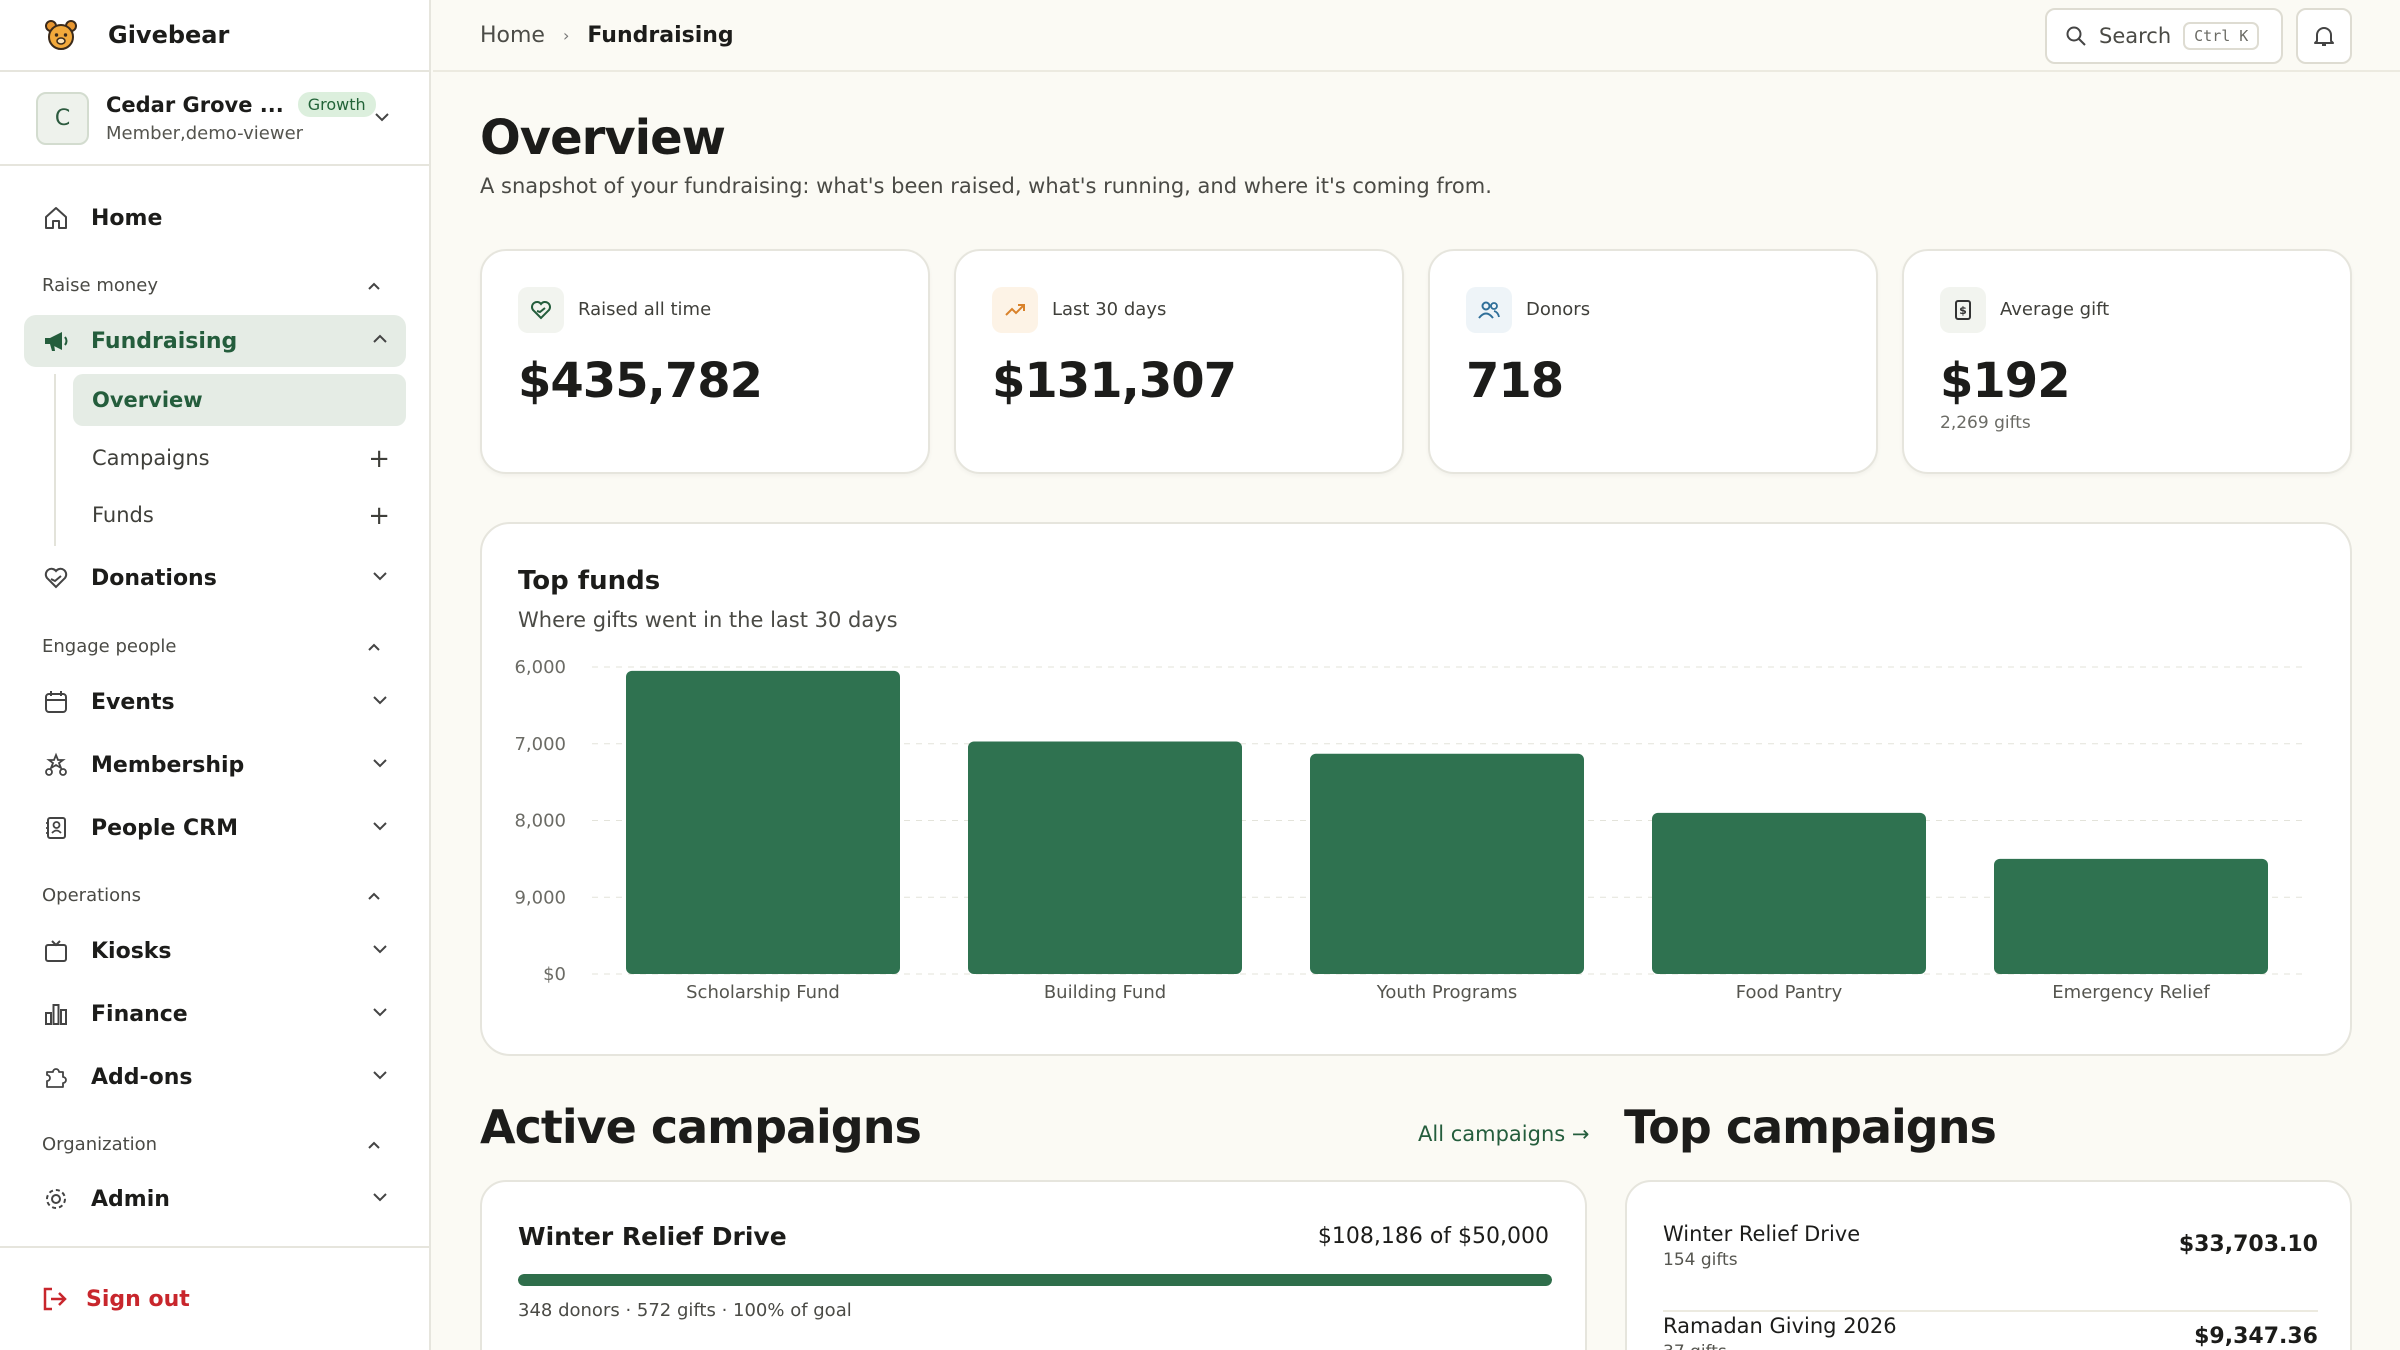  I want to click on nav-people-crm: People CRM, so click(215, 828).